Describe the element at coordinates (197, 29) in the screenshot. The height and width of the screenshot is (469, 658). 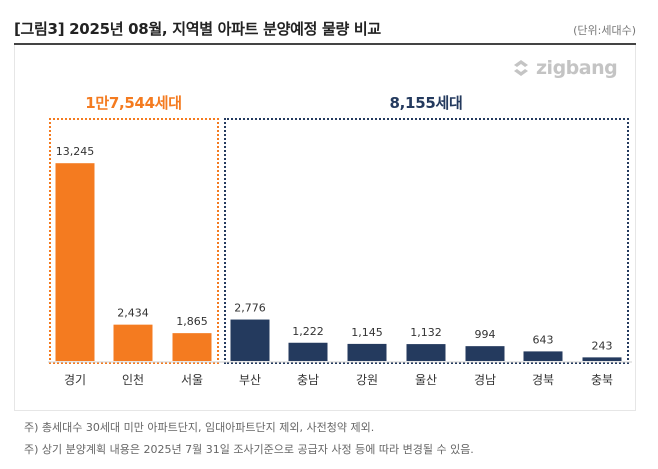
I see `chart-title: [그림3] 2025년 08월, 지역별 아파트 분양예정 물량 비교` at that location.